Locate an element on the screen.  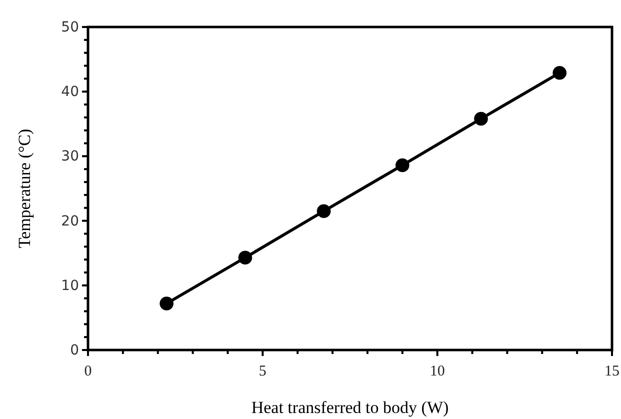
y-tick-label: 0 is located at coordinates (74, 350).